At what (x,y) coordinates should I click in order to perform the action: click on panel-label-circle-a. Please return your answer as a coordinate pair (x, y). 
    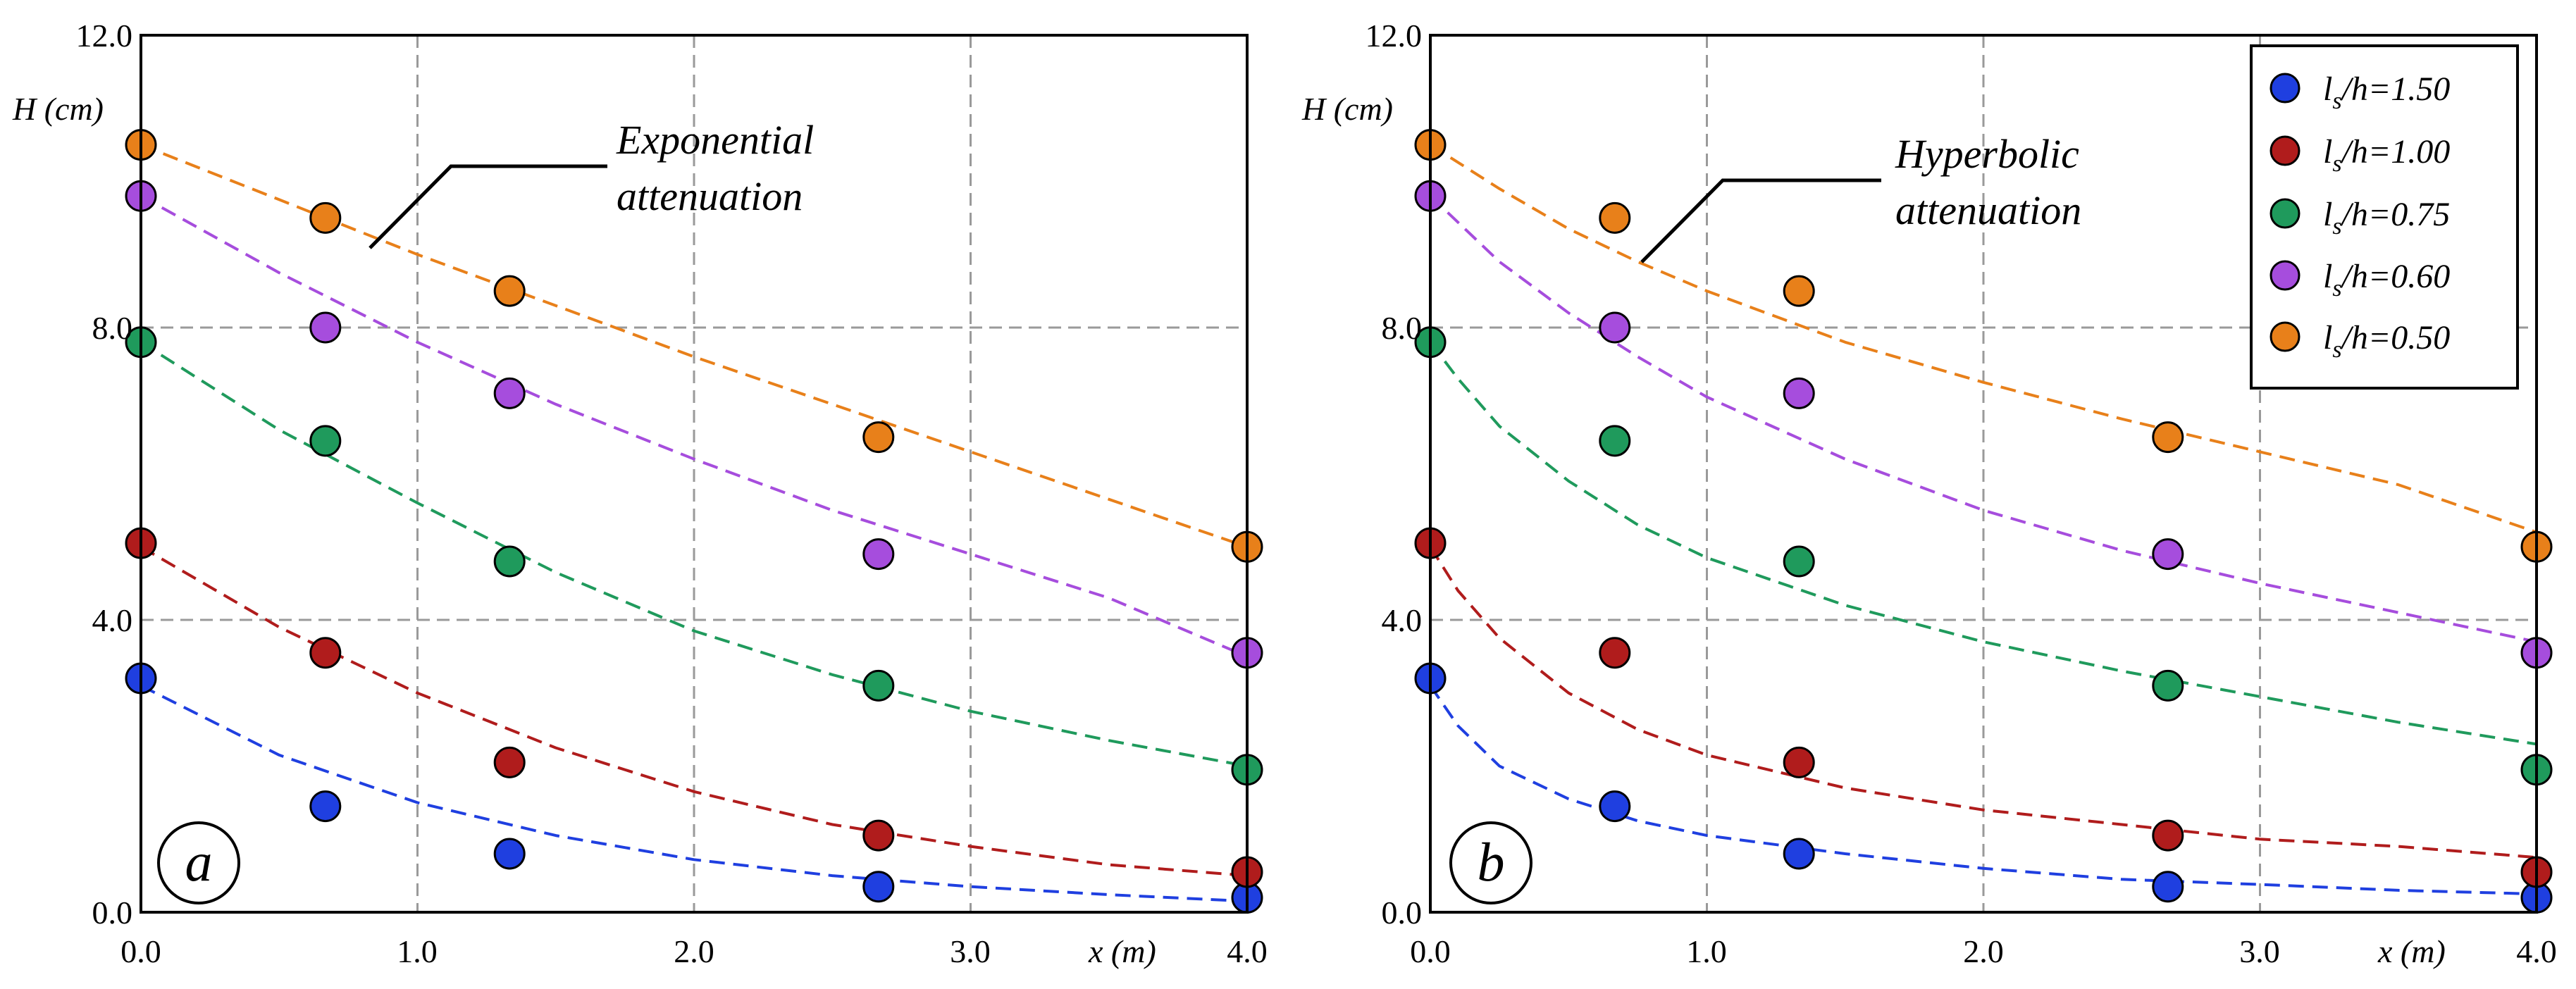
    Looking at the image, I should click on (199, 863).